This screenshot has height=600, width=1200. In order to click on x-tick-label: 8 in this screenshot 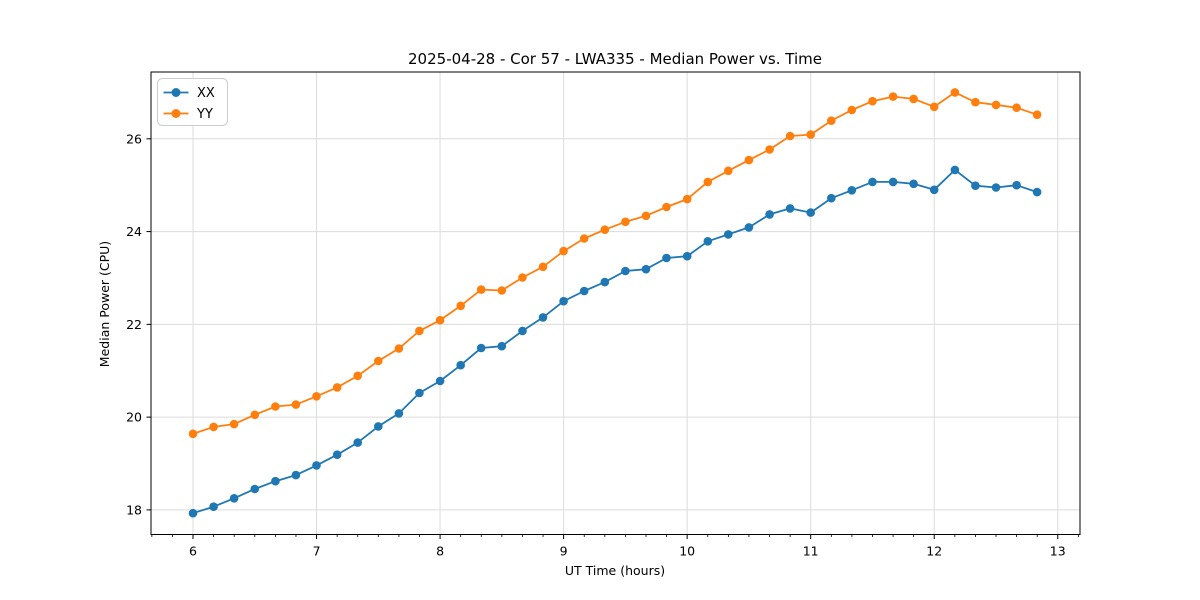, I will do `click(440, 551)`.